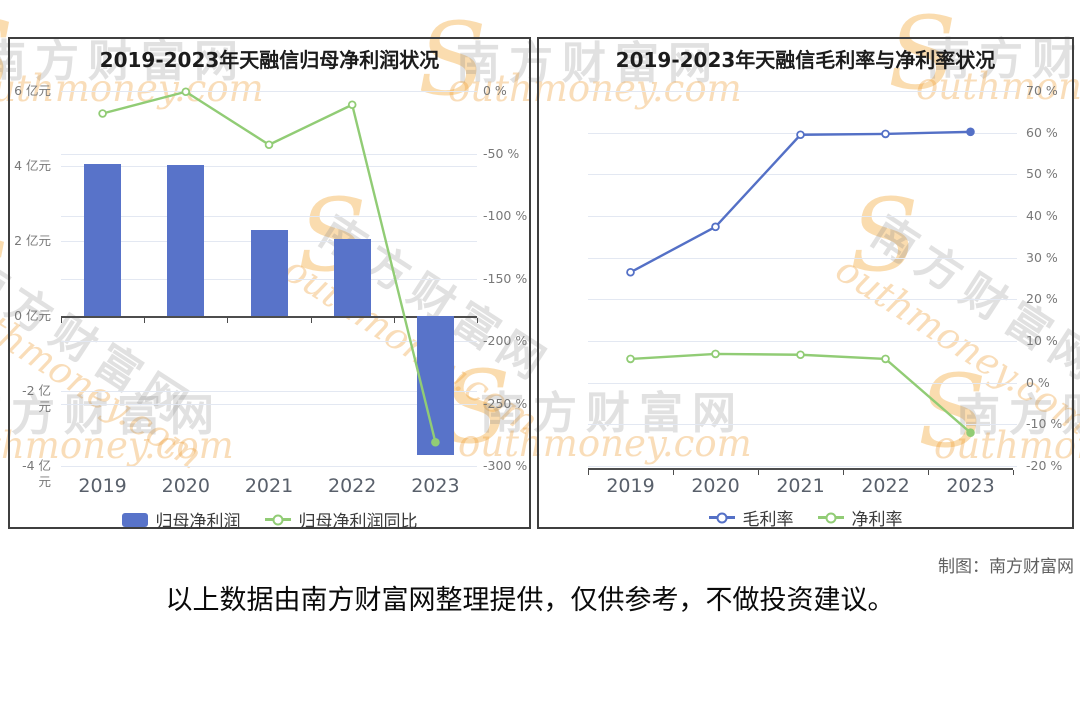 The image size is (1080, 720). I want to click on net-profit-bar-2020, so click(186, 240).